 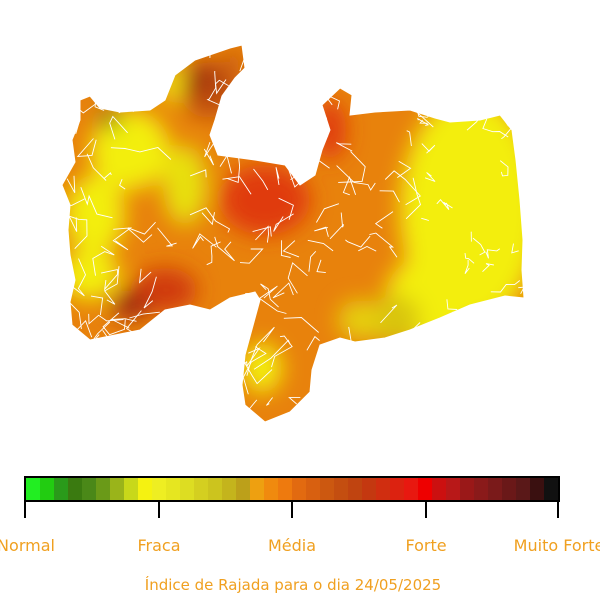 I want to click on legend-label-fraca: Fraca, so click(x=159, y=545).